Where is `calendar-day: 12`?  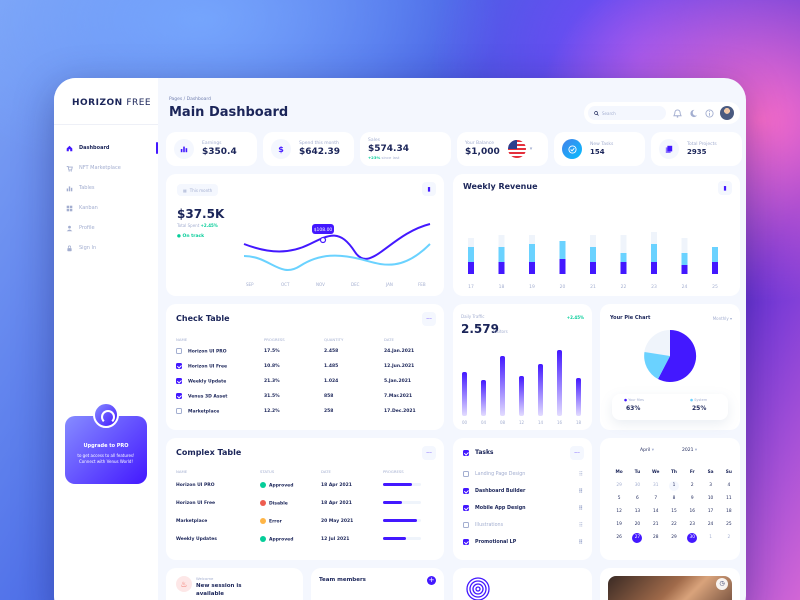
calendar-day: 12 is located at coordinates (619, 511).